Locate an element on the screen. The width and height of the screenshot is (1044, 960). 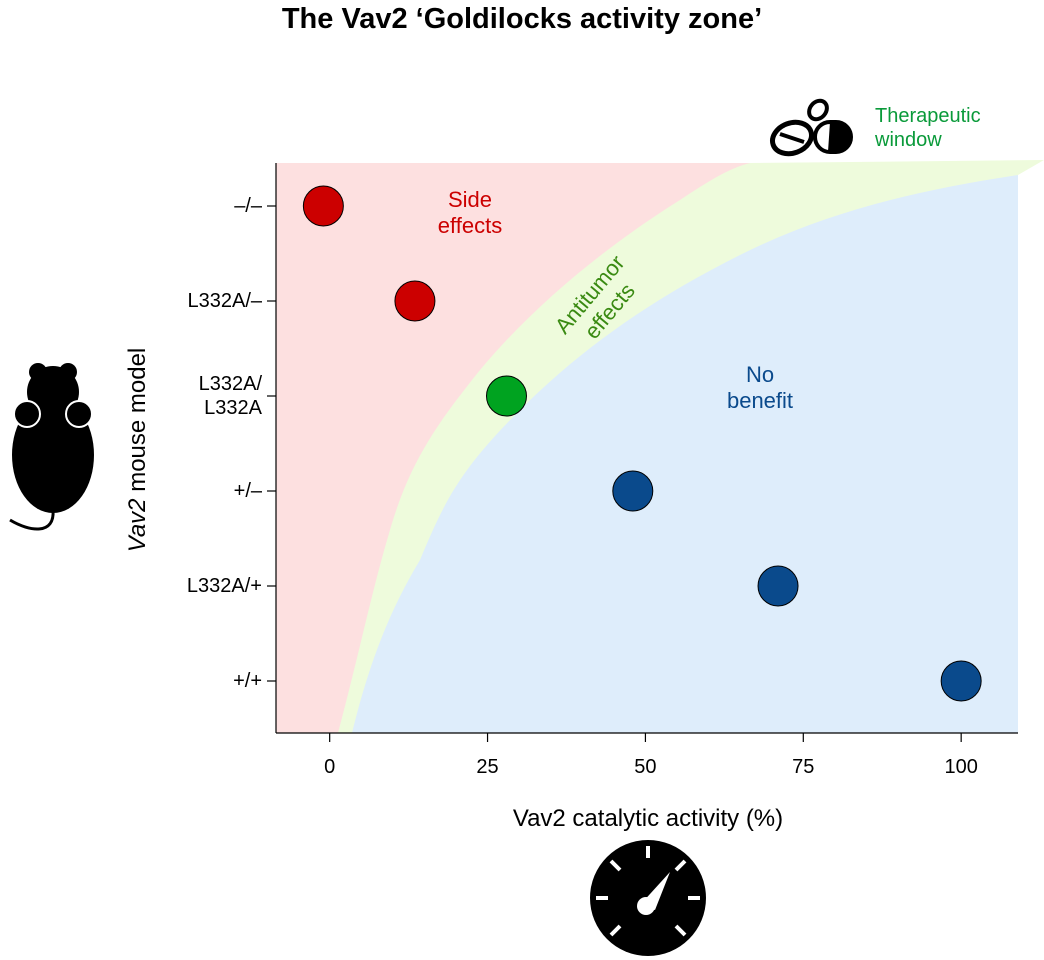
y-tick-label: L332A/– is located at coordinates (224, 301).